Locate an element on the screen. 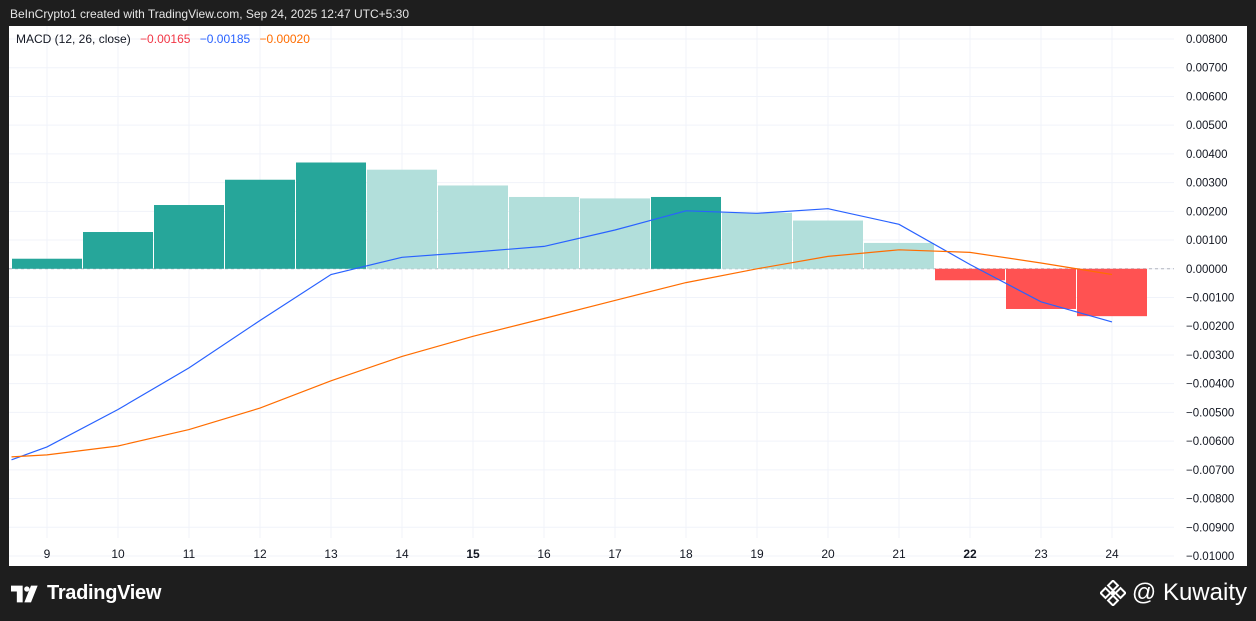  x-tick-label: 15 is located at coordinates (473, 554).